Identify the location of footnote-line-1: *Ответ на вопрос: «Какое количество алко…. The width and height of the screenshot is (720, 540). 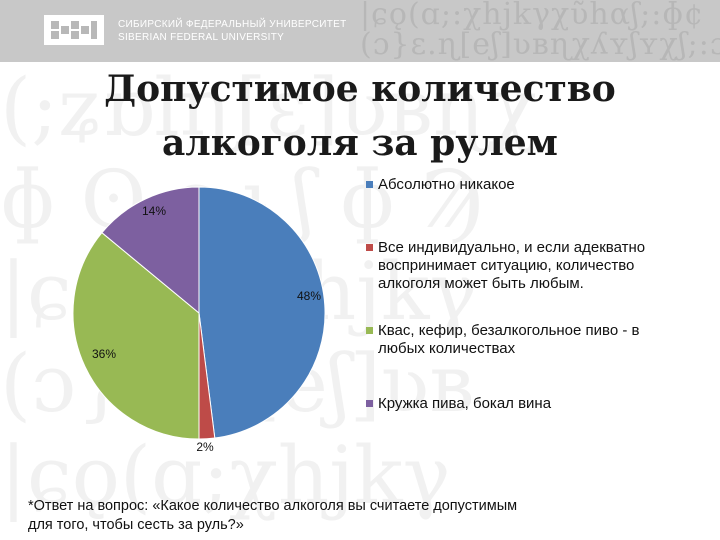
(273, 506).